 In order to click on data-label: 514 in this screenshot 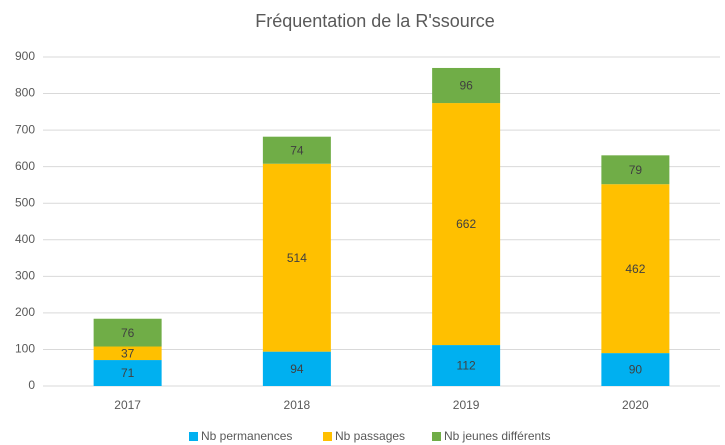, I will do `click(297, 258)`.